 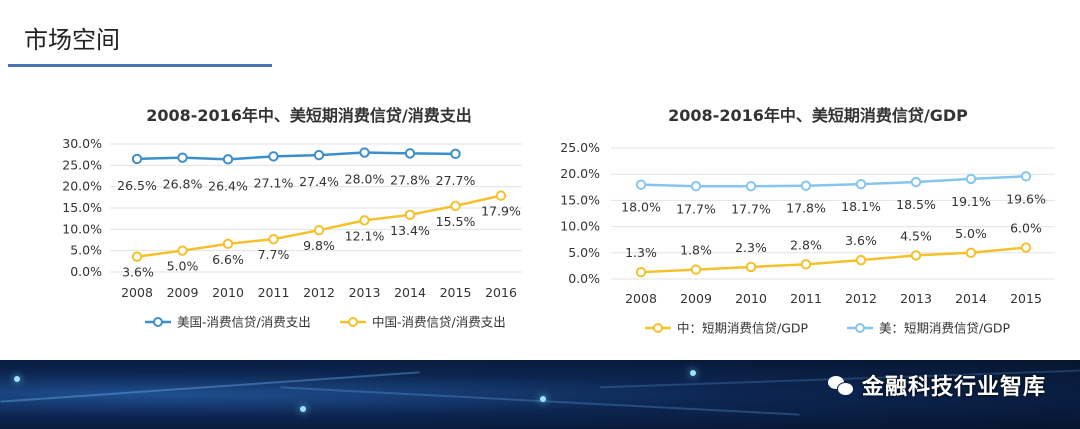 What do you see at coordinates (1026, 228) in the screenshot?
I see `data-label: 6.0%` at bounding box center [1026, 228].